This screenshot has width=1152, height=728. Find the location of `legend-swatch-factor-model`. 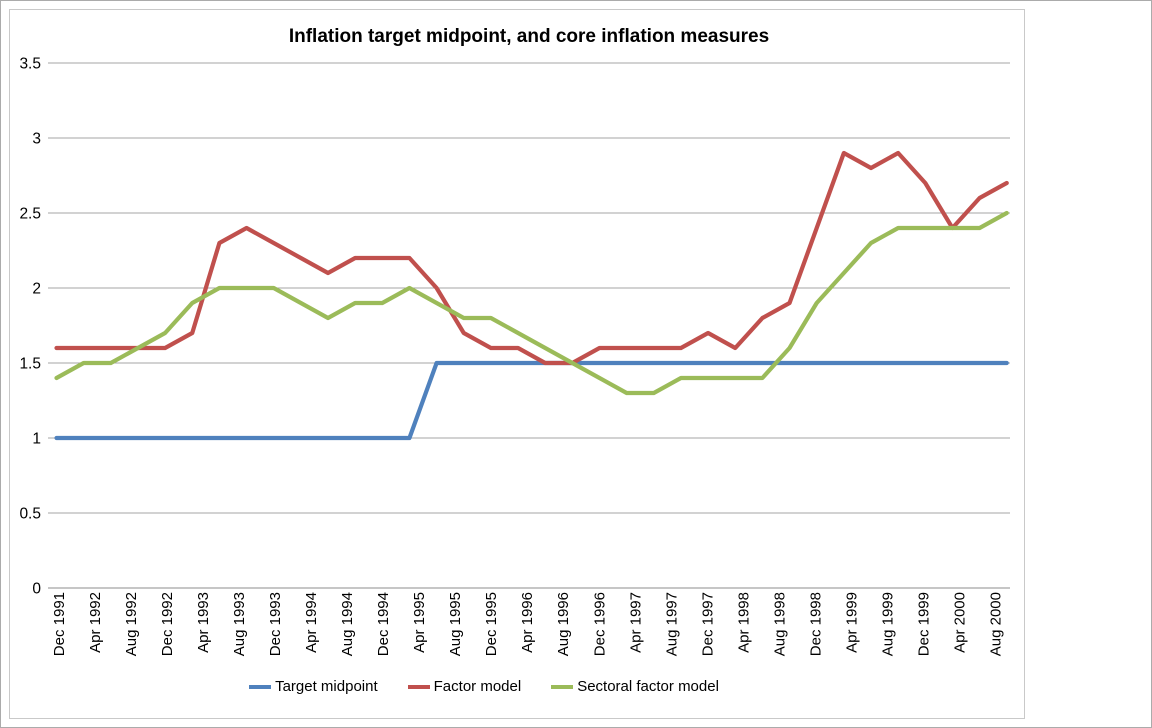

legend-swatch-factor-model is located at coordinates (418, 686).